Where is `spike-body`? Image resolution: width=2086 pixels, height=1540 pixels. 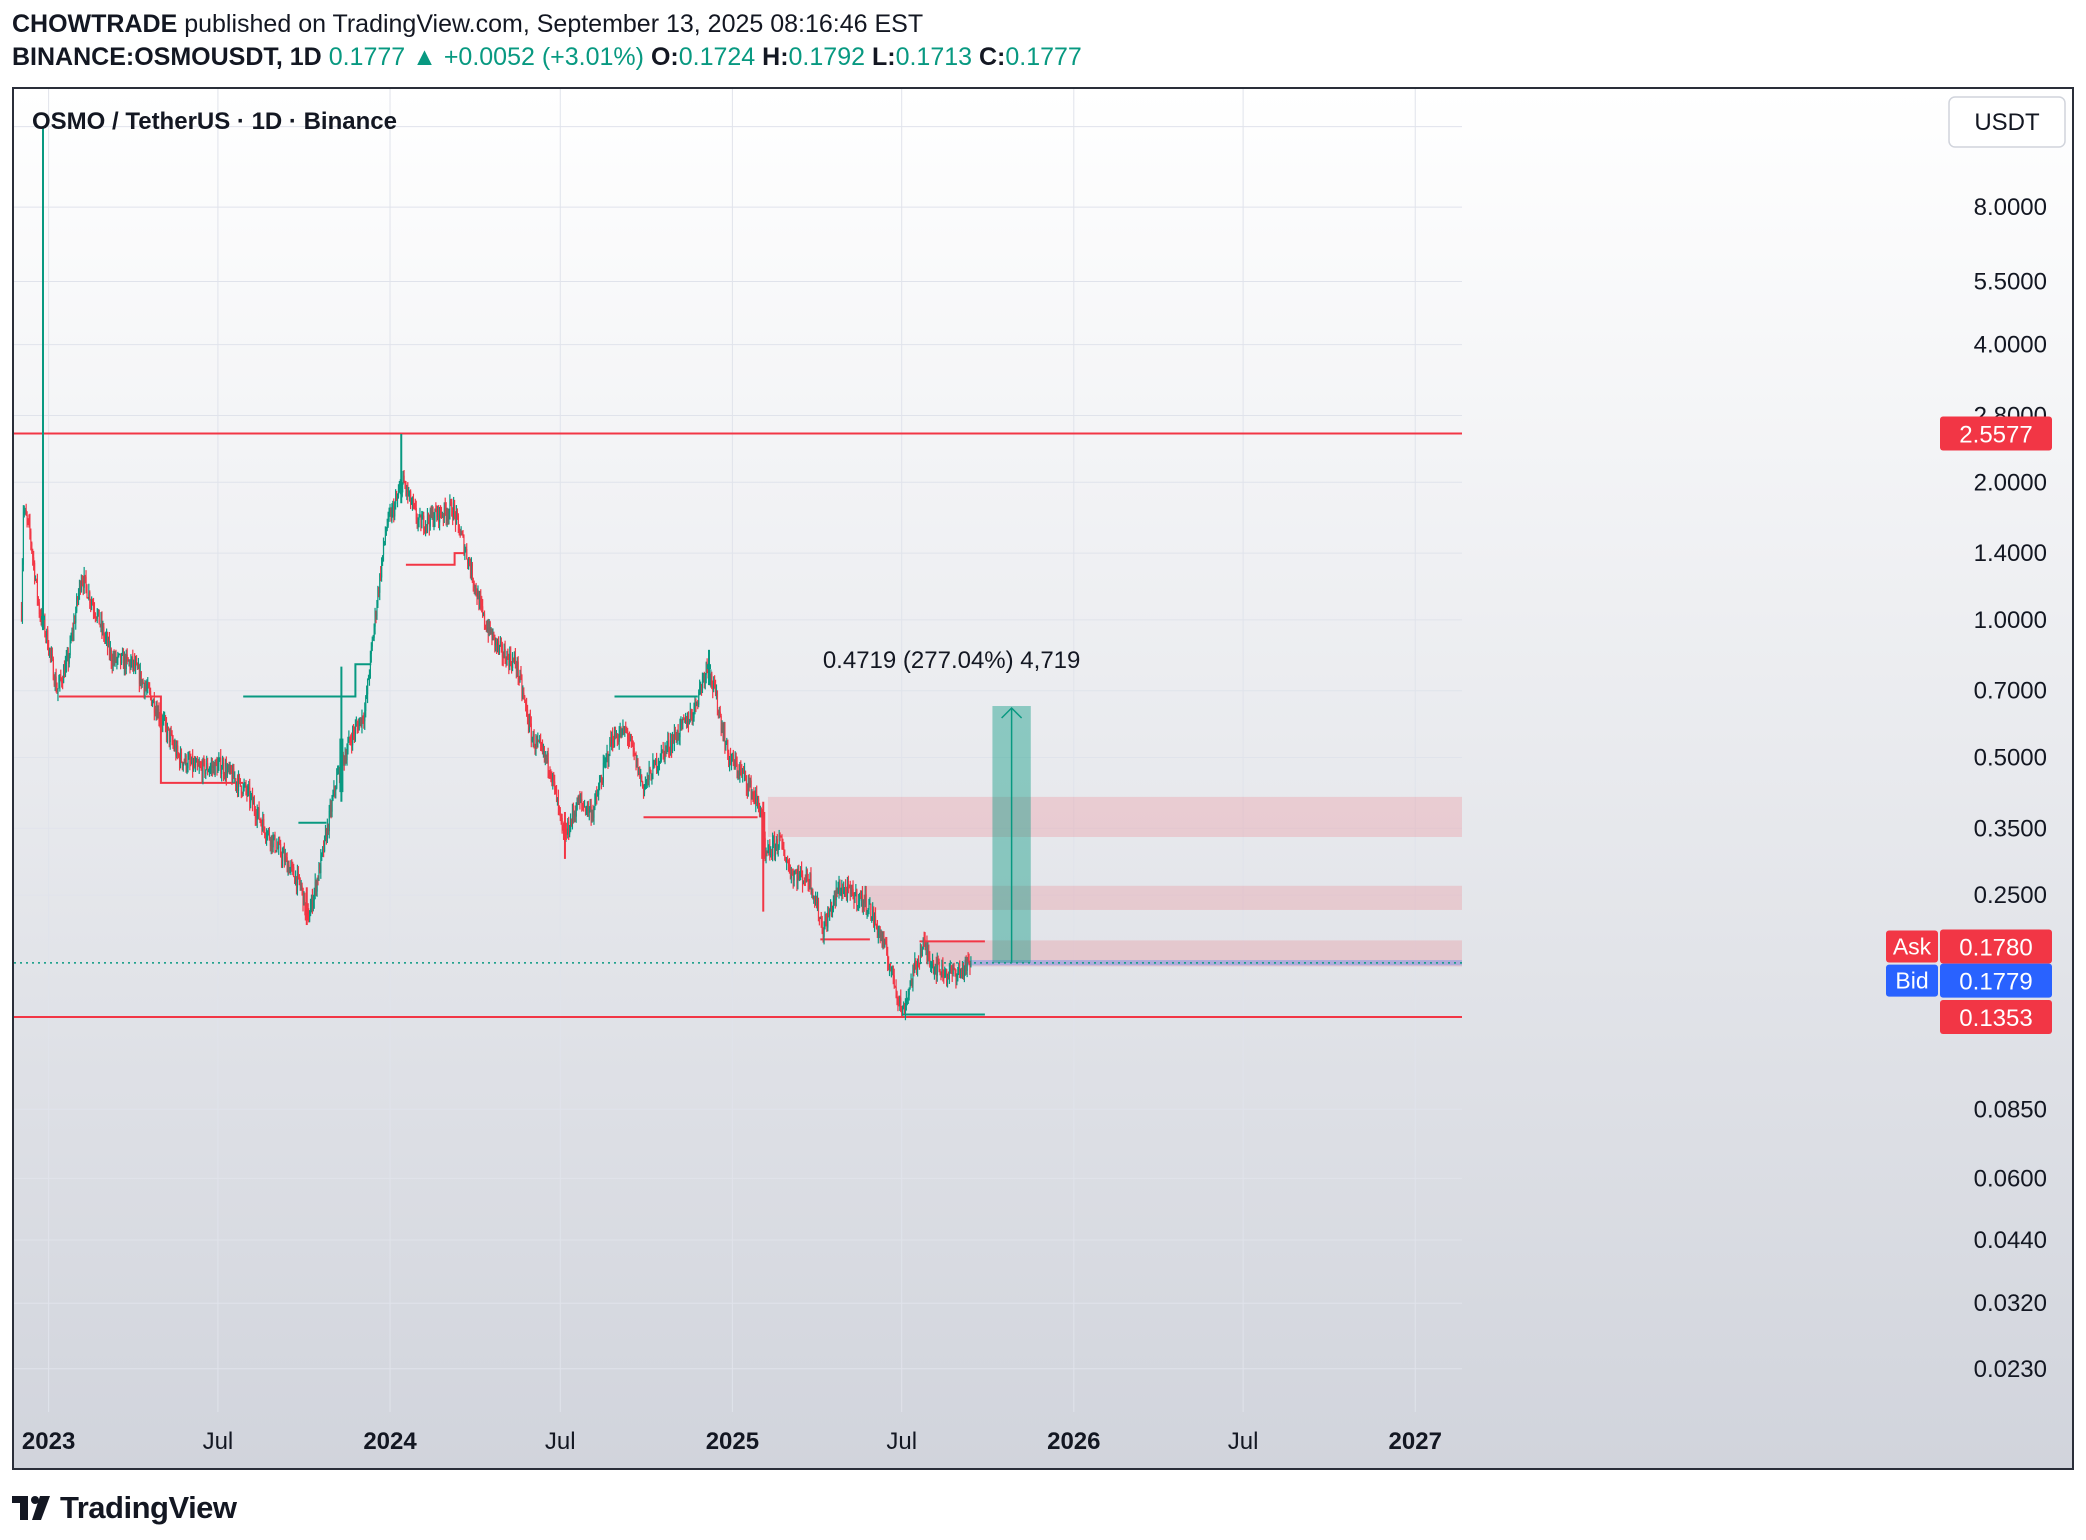
spike-body is located at coordinates (306, 912).